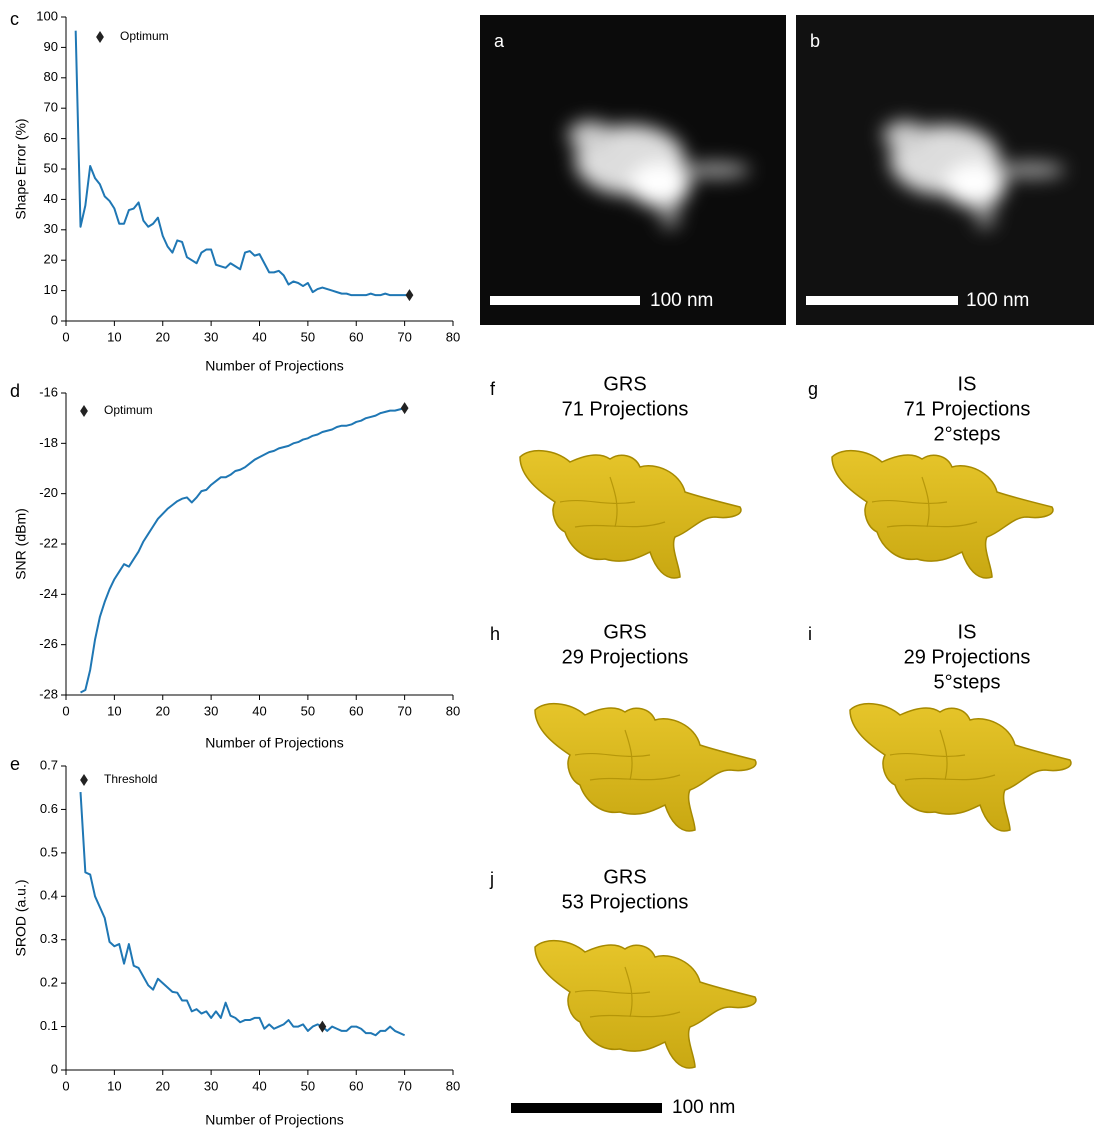 This screenshot has width=1094, height=1147. What do you see at coordinates (21, 168) in the screenshot?
I see `y-axis-label: Shape Error (%)` at bounding box center [21, 168].